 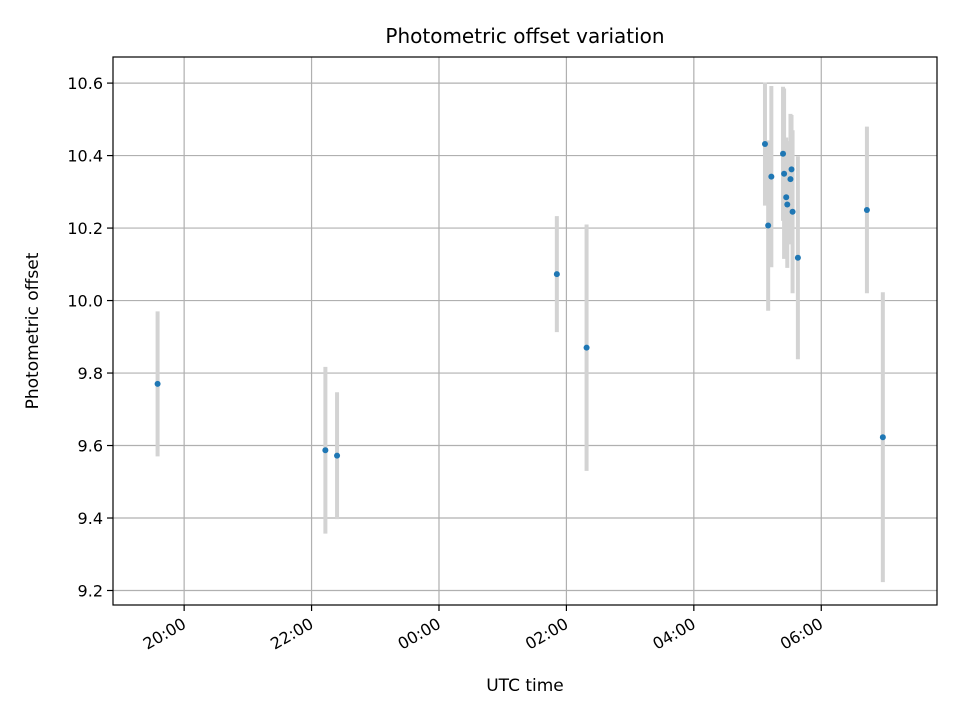 What do you see at coordinates (673, 634) in the screenshot?
I see `x-tick-label: 04:00` at bounding box center [673, 634].